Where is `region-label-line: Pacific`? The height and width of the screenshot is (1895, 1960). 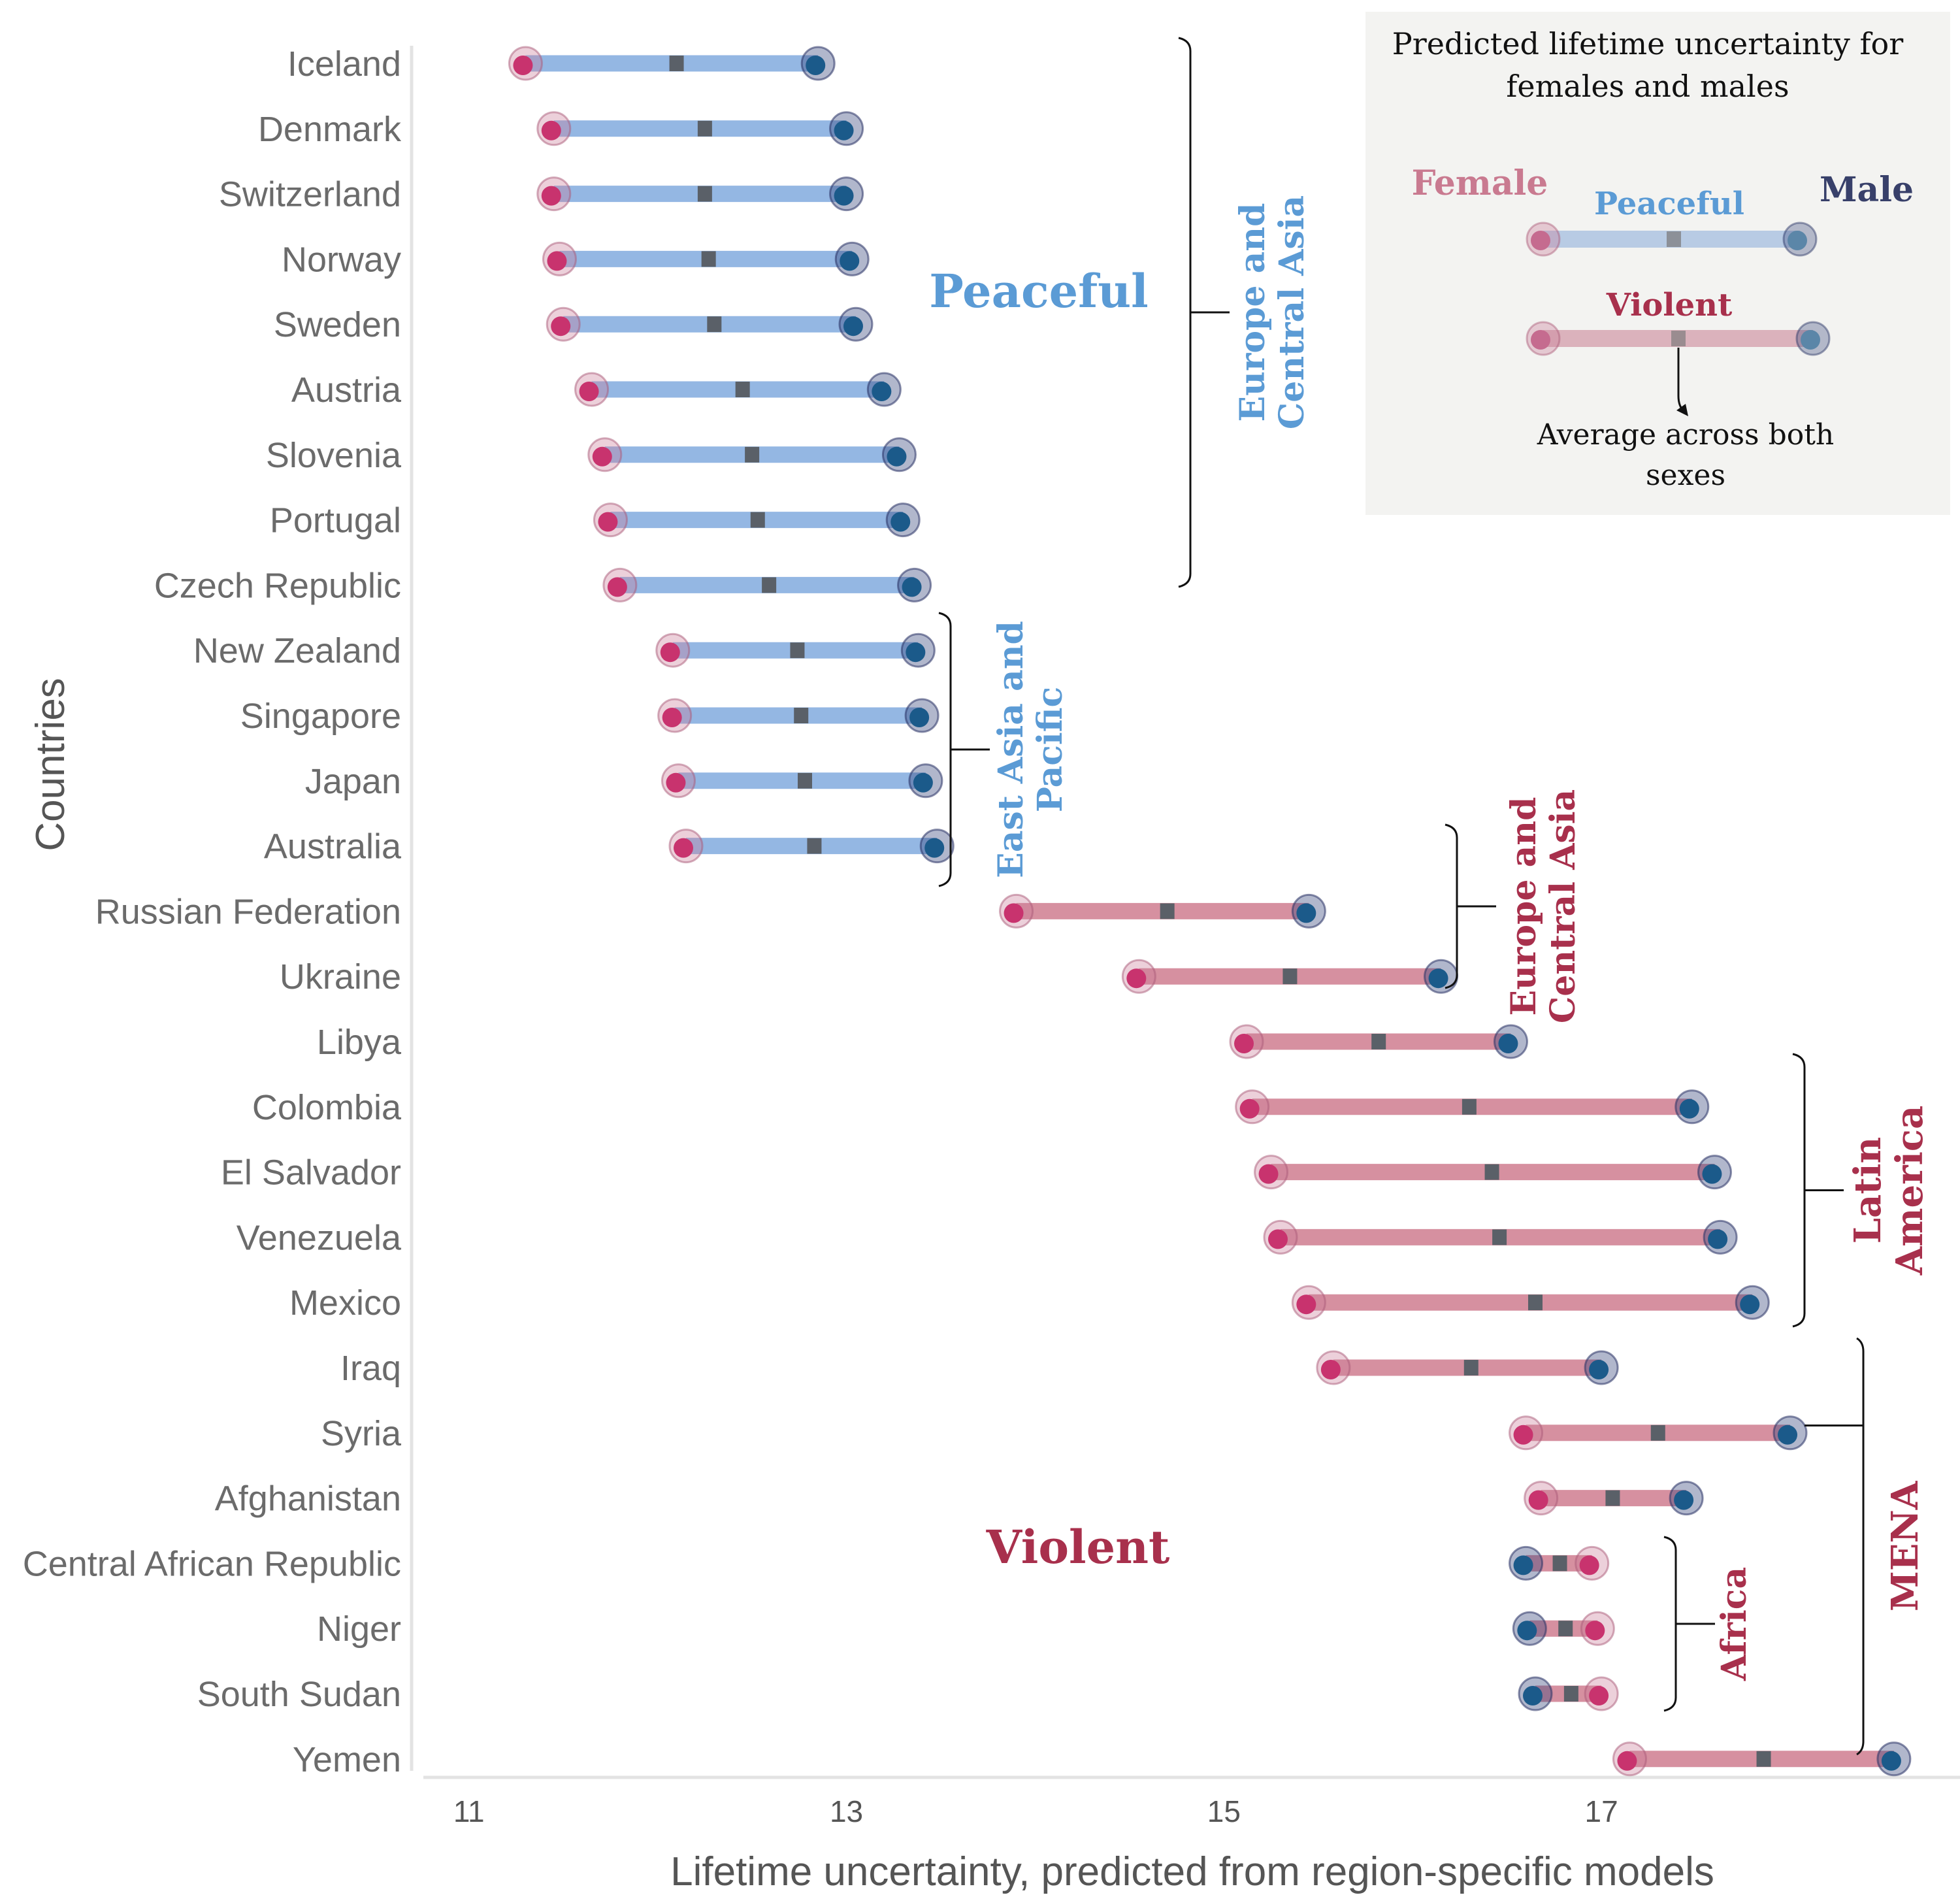 region-label-line: Pacific is located at coordinates (1050, 750).